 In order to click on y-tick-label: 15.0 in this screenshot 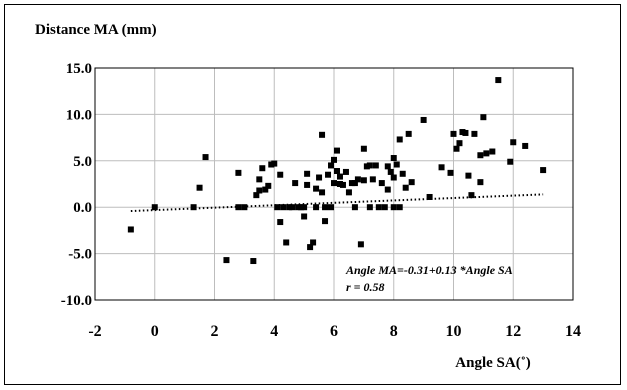, I will do `click(79, 69)`.